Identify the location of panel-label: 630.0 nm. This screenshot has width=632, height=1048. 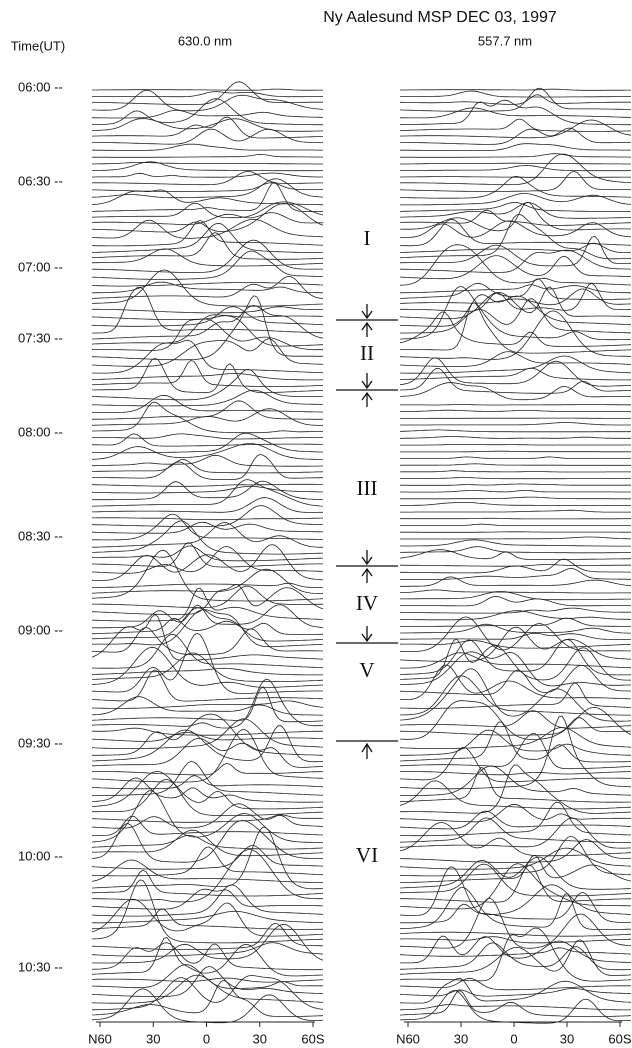
(205, 40).